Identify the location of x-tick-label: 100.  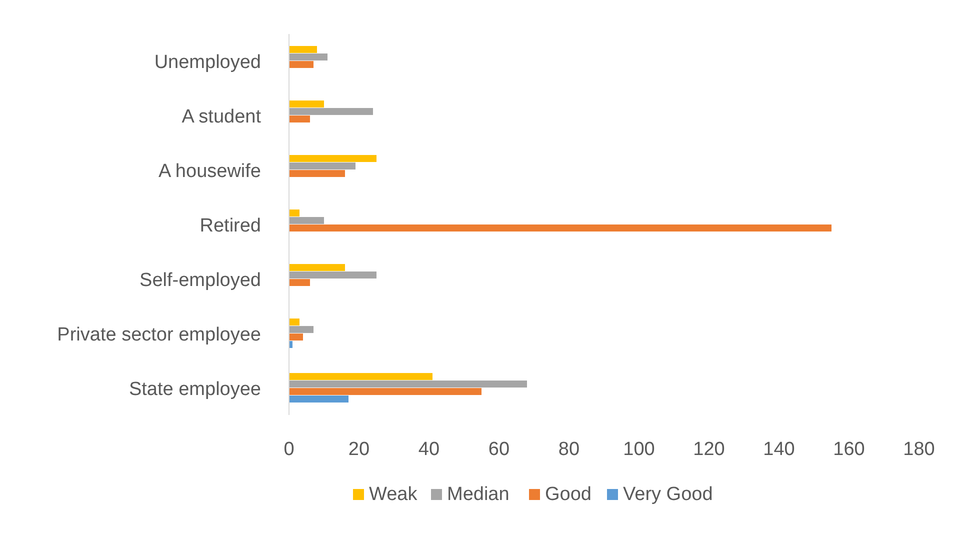
(639, 449).